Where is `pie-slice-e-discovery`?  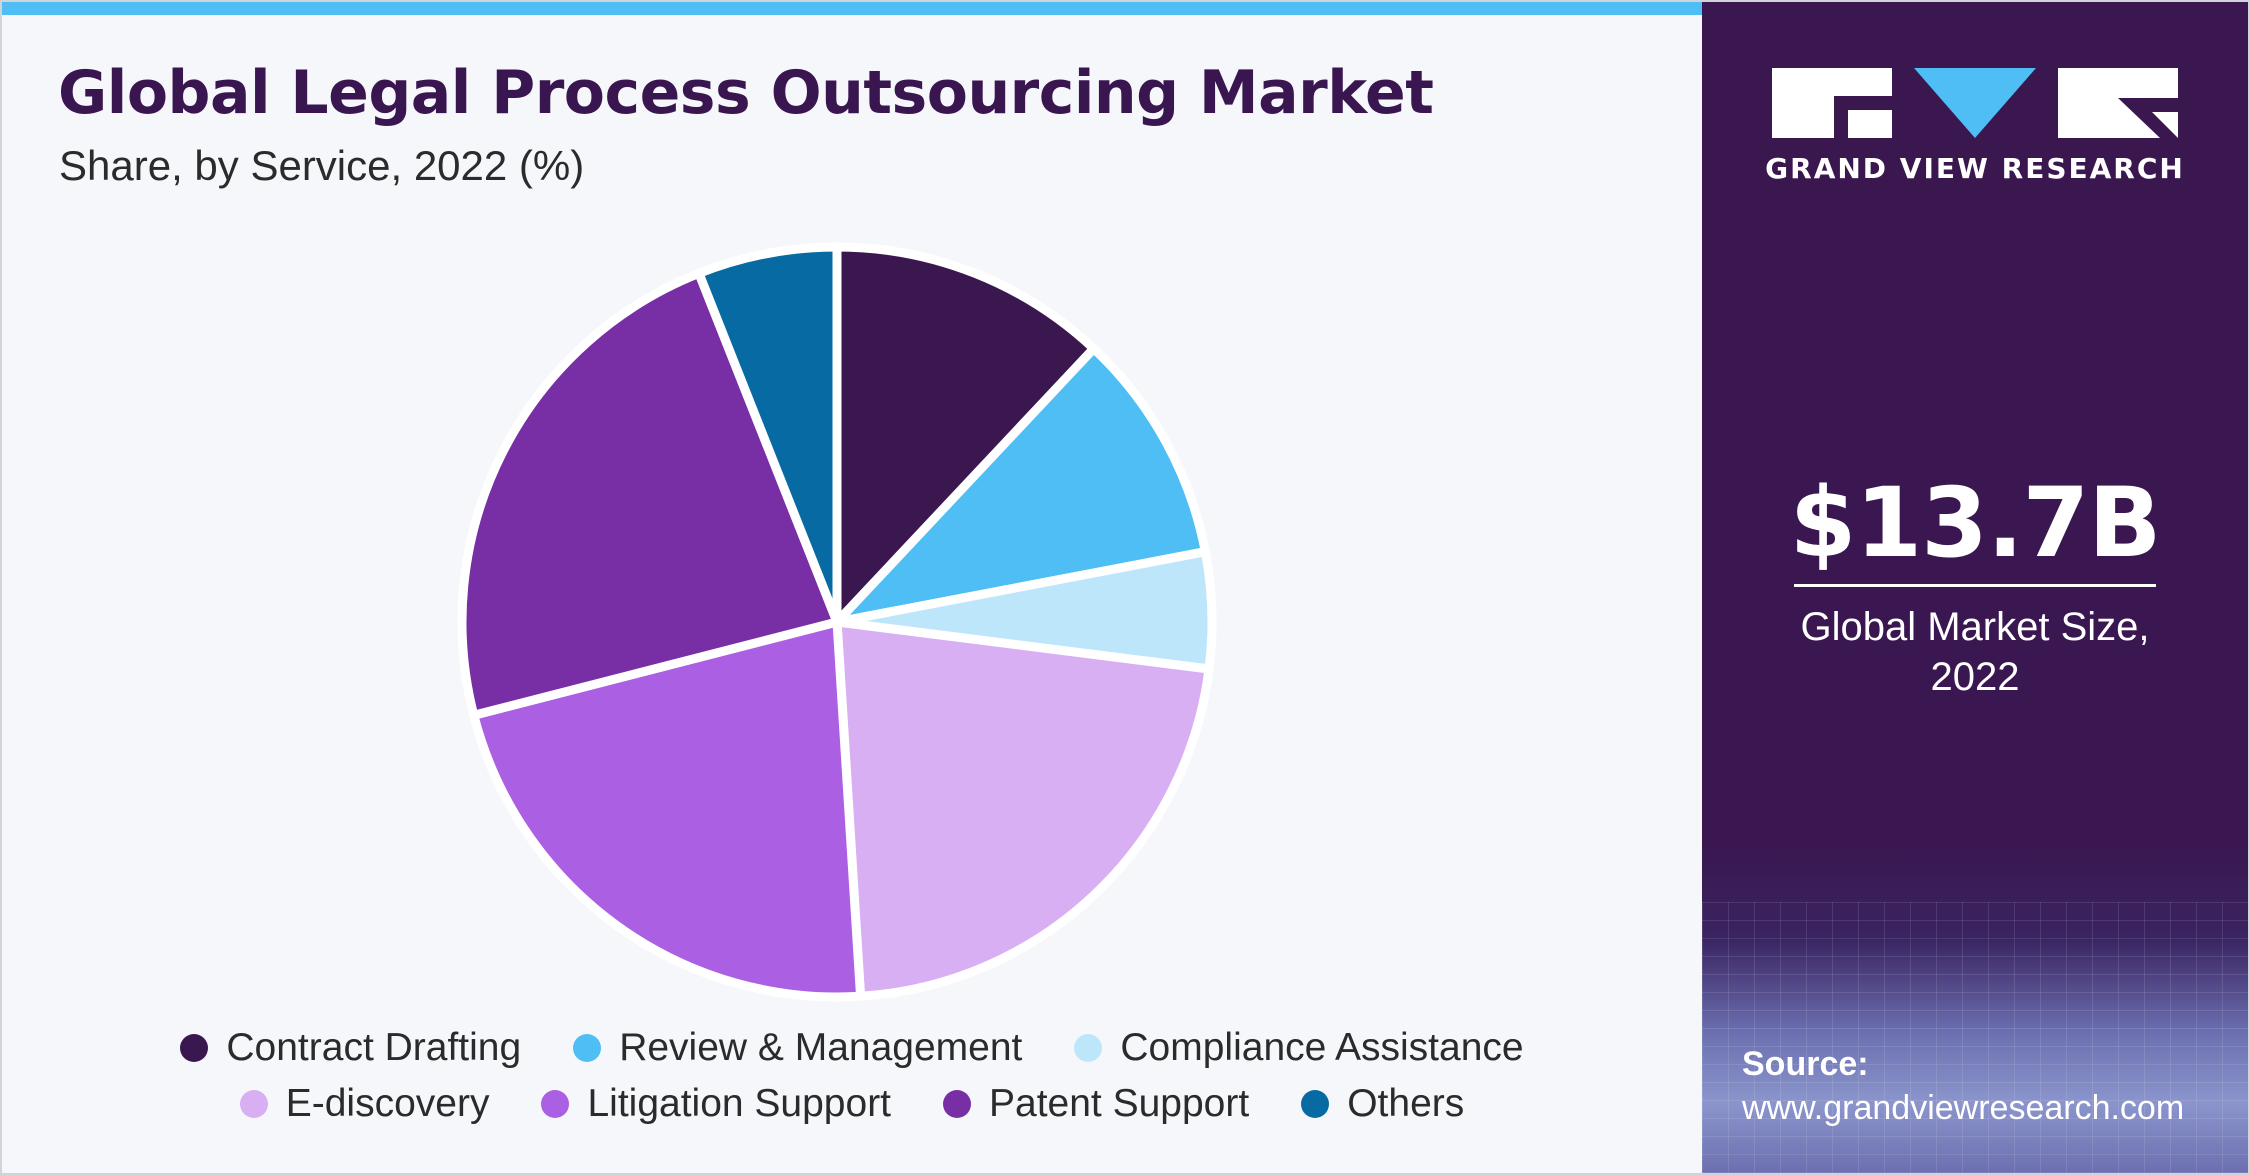 pie-slice-e-discovery is located at coordinates (1023, 809).